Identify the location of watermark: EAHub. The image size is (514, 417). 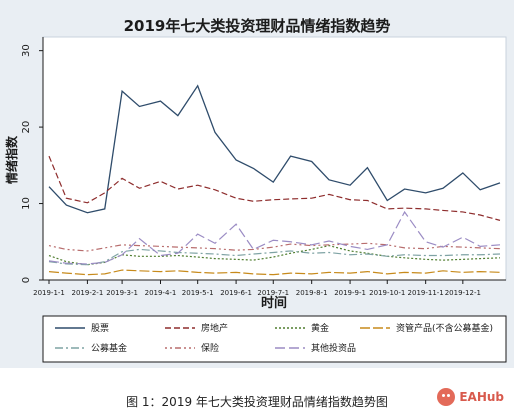
(470, 397).